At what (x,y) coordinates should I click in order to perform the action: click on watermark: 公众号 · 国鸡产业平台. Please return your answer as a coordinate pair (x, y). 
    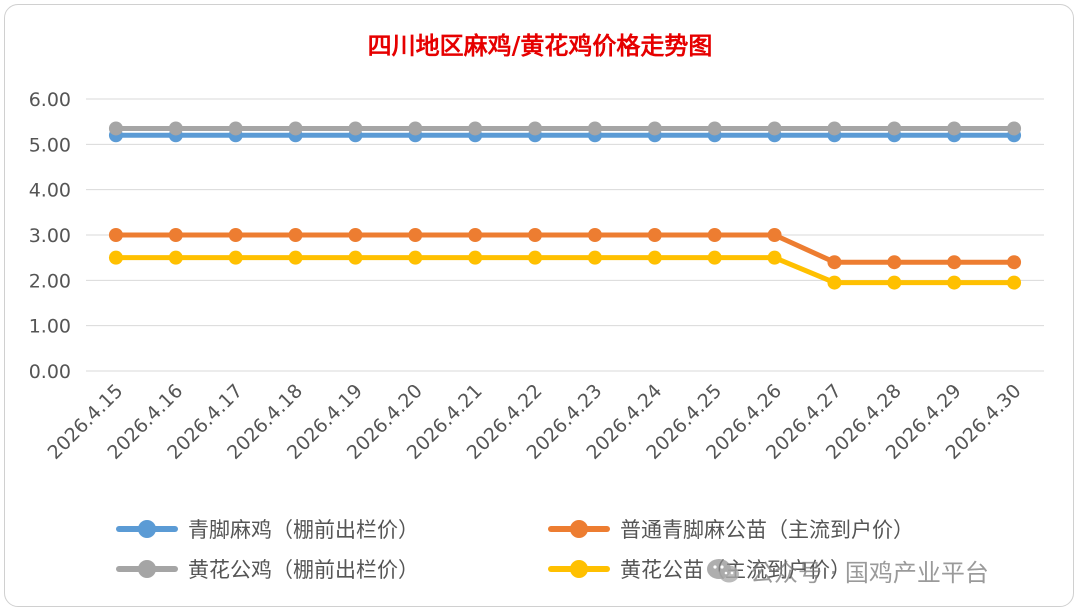
    Looking at the image, I should click on (847, 570).